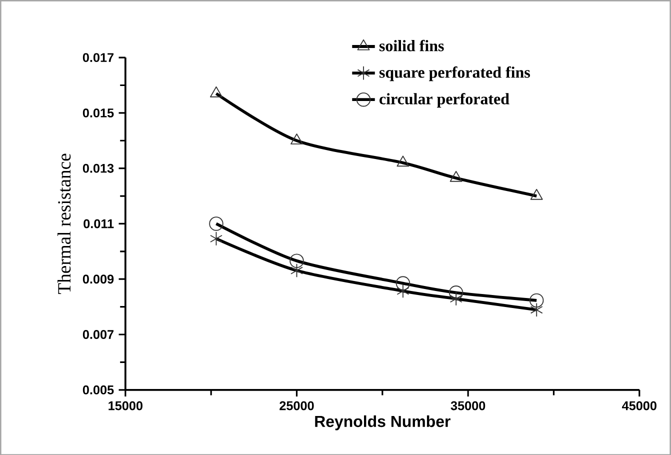 The height and width of the screenshot is (455, 671). I want to click on y-tick-label: 0.005, so click(98, 389).